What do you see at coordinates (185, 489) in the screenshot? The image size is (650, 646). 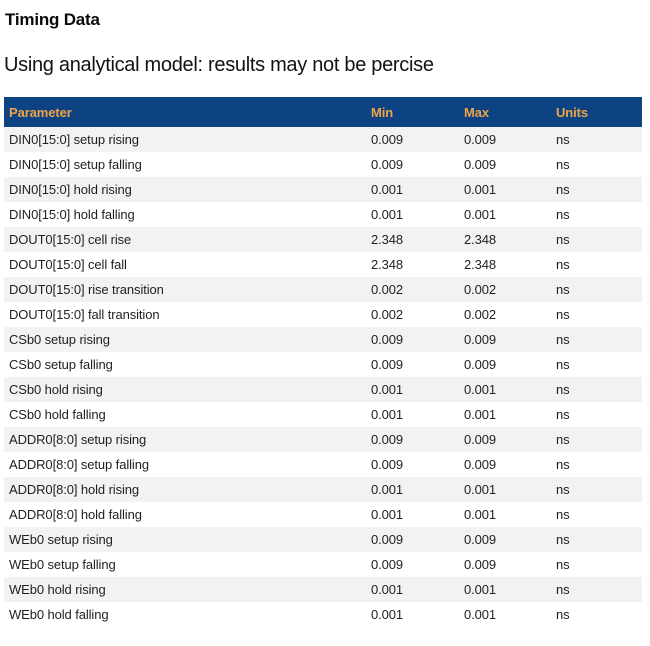 I see `parameter-cell: ADDR0[8:0] hold rising` at bounding box center [185, 489].